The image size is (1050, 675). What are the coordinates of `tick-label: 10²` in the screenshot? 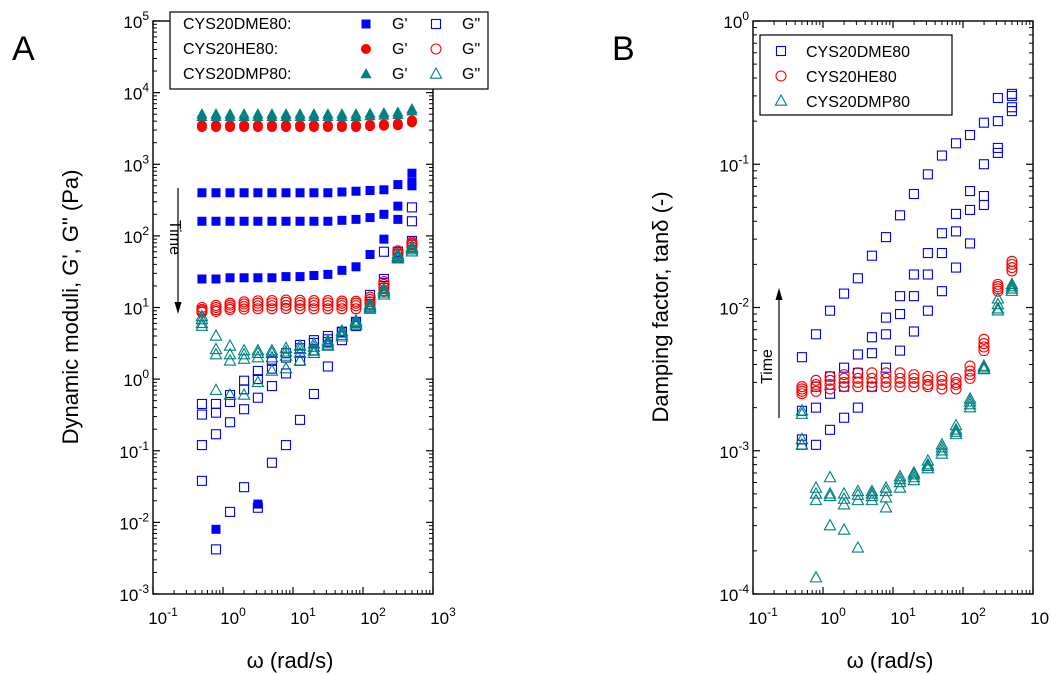 It's located at (136, 235).